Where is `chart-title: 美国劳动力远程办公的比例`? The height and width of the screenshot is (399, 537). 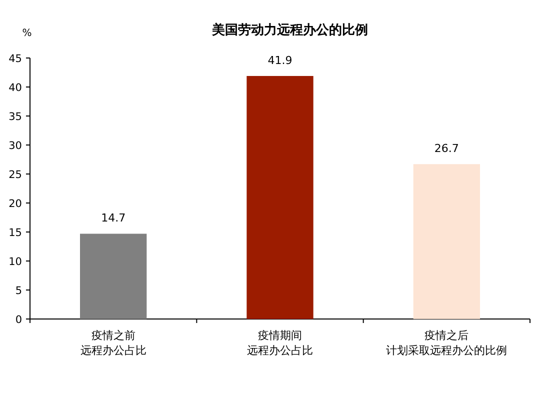 chart-title: 美国劳动力远程办公的比例 is located at coordinates (289, 30).